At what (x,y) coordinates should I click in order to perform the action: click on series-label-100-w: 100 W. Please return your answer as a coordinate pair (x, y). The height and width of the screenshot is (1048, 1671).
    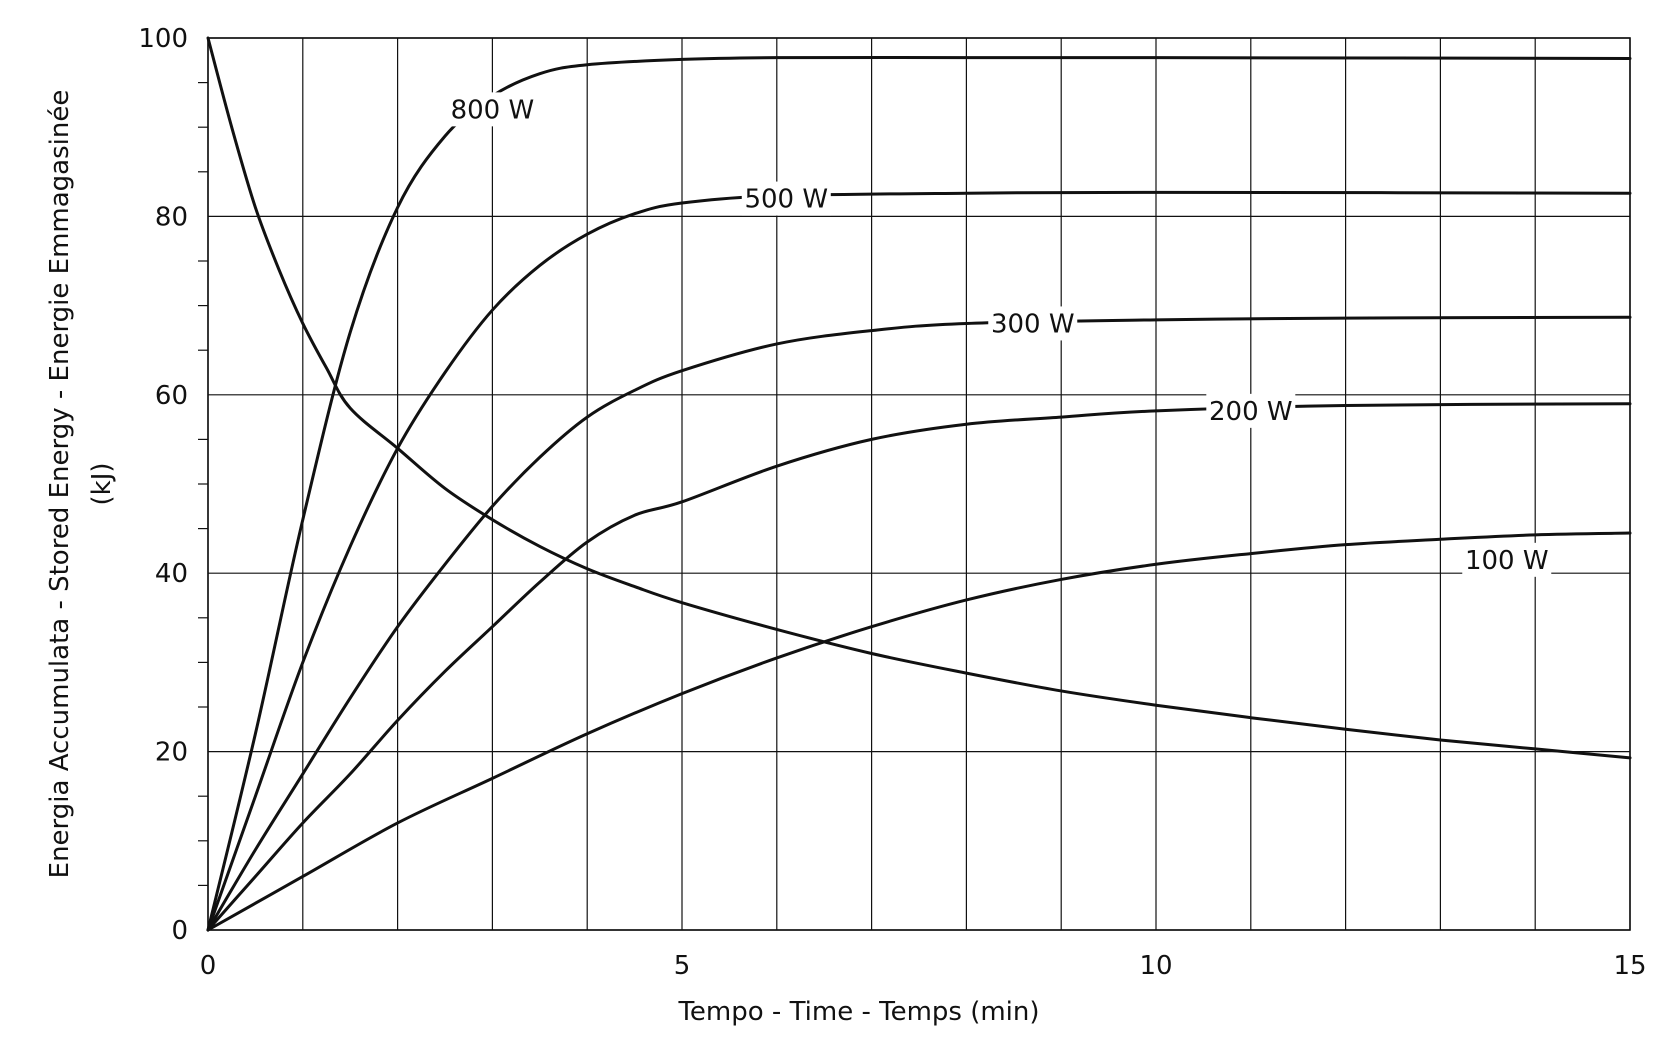
    Looking at the image, I should click on (1507, 561).